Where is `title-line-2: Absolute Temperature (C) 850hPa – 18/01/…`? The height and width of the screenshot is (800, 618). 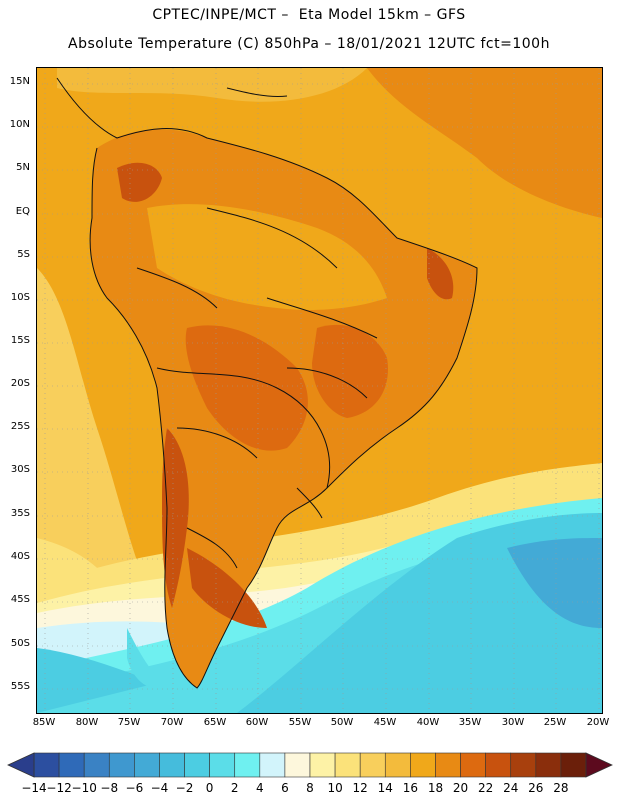
title-line-2: Absolute Temperature (C) 850hPa – 18/01/… is located at coordinates (309, 44).